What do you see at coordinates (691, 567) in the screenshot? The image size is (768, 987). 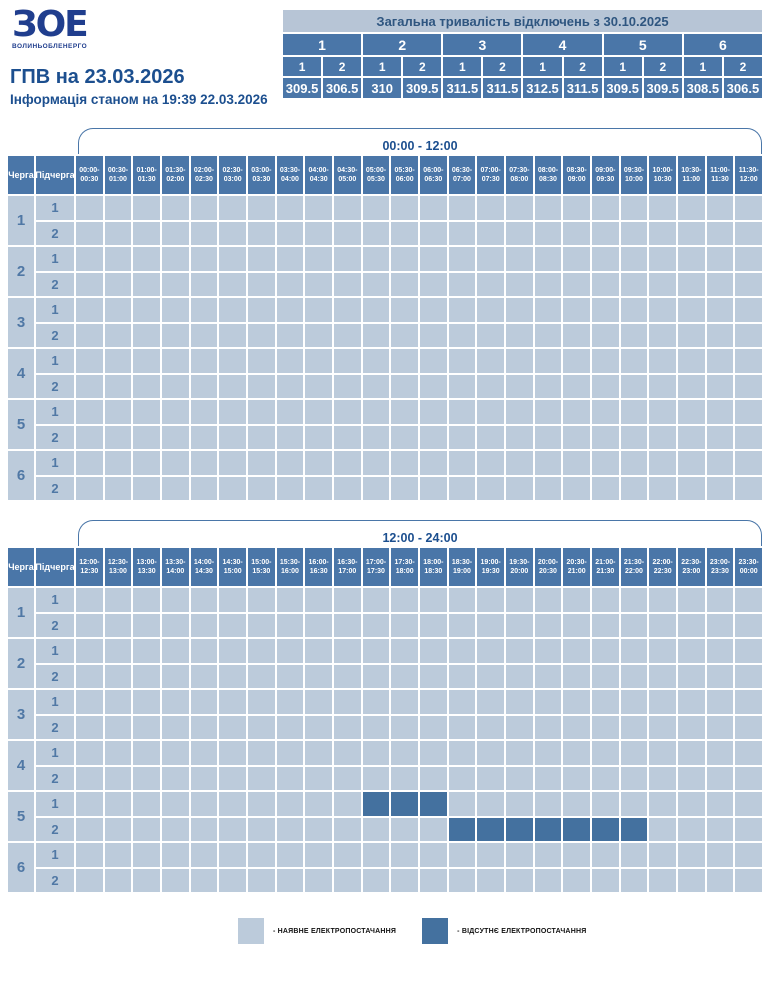 I see `time-slot-header: 22:30- 23:00` at bounding box center [691, 567].